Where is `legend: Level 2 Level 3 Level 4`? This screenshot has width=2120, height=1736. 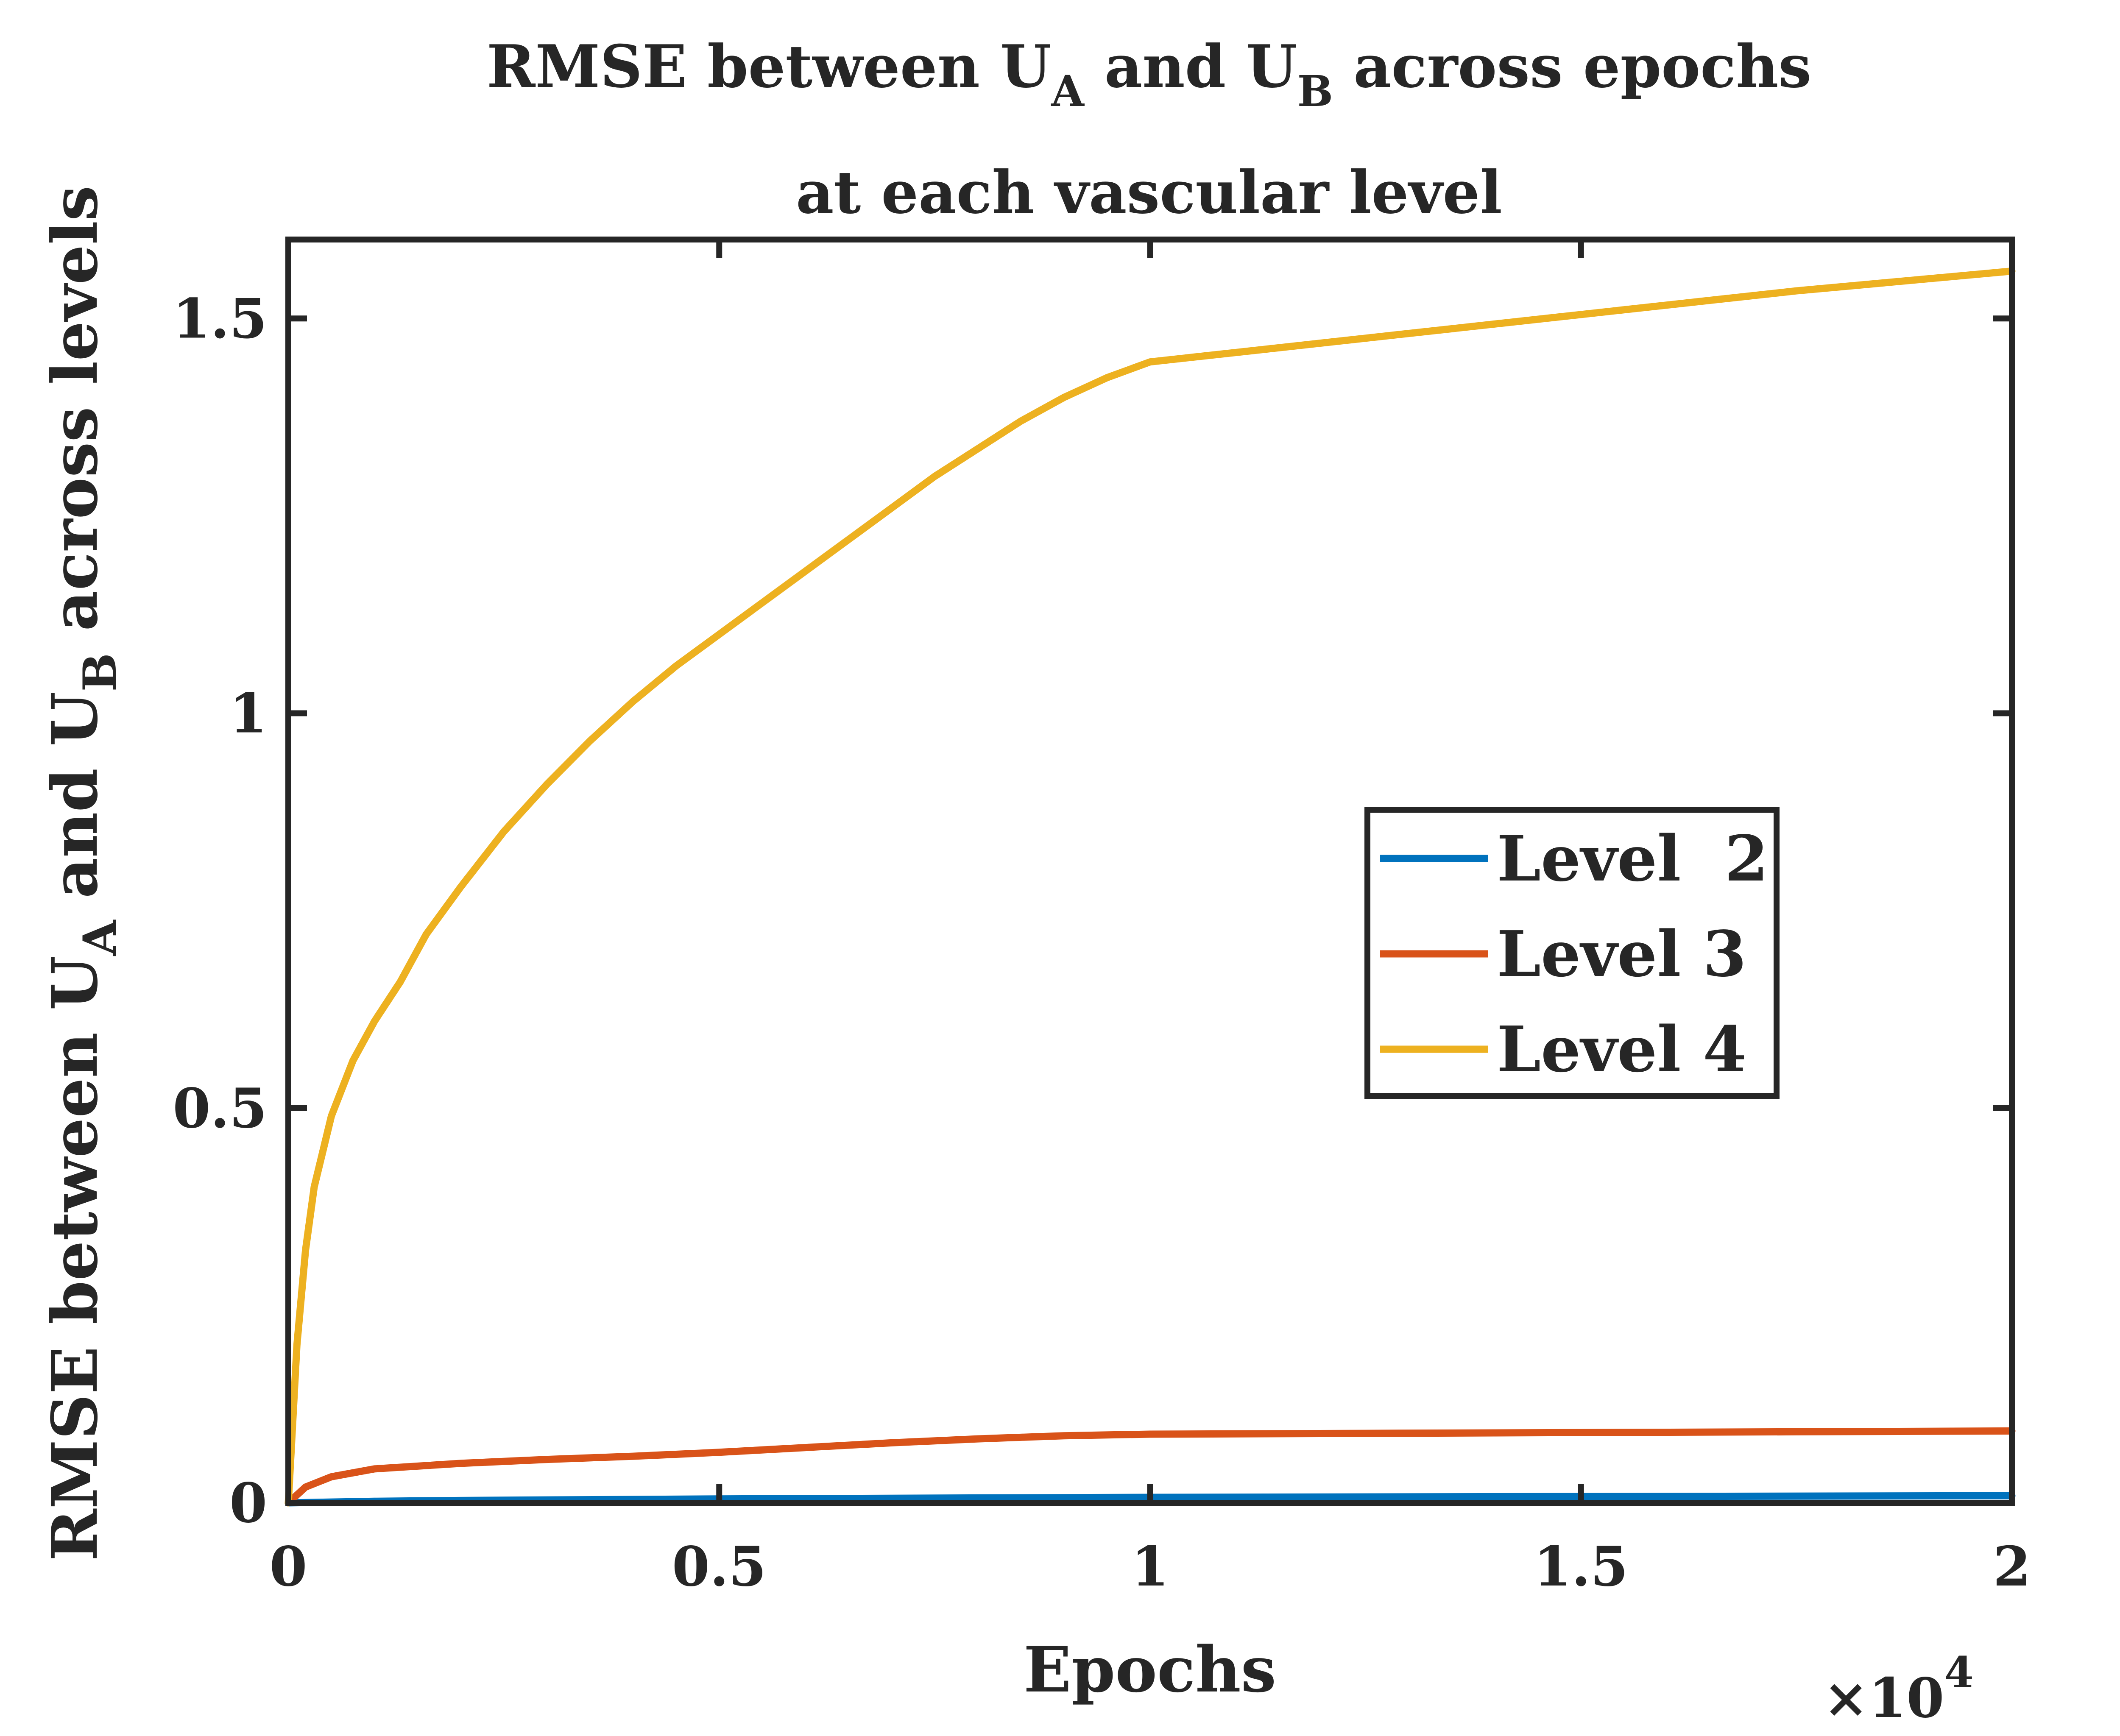
legend: Level 2 Level 3 Level 4 is located at coordinates (1572, 953).